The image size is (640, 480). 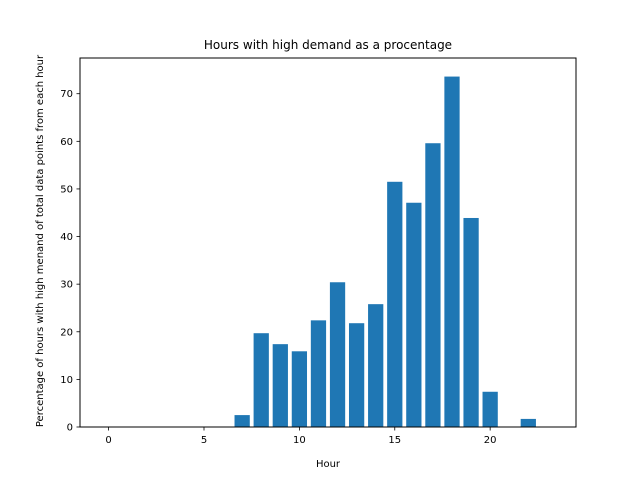 What do you see at coordinates (328, 464) in the screenshot?
I see `x-axis-label: Hour` at bounding box center [328, 464].